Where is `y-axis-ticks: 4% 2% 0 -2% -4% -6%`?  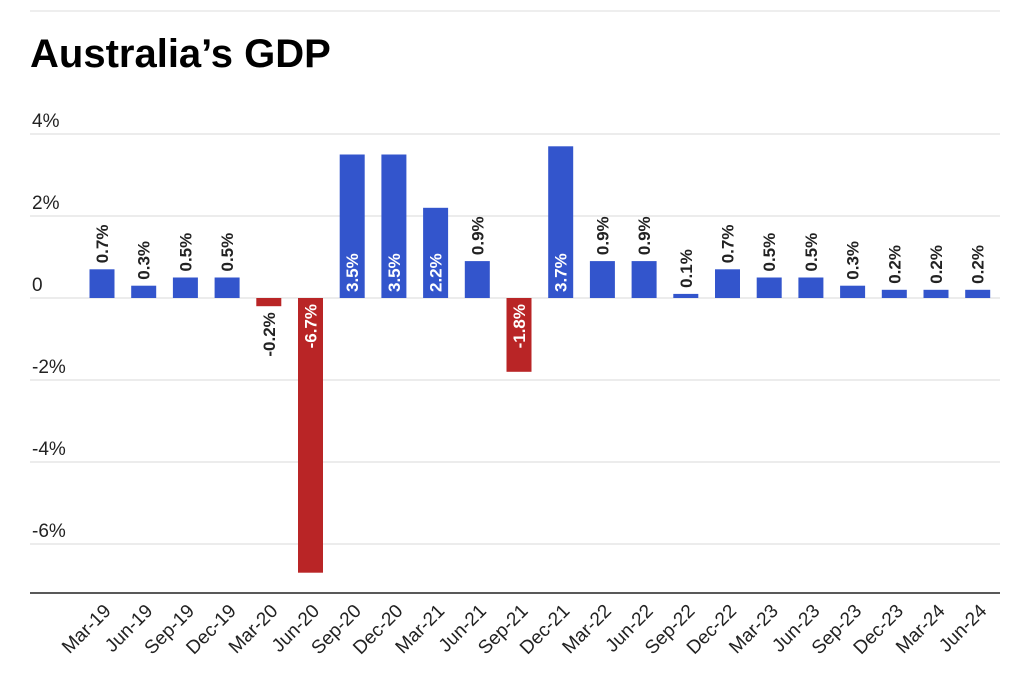
y-axis-ticks: 4% 2% 0 -2% -4% -6% is located at coordinates (49, 326).